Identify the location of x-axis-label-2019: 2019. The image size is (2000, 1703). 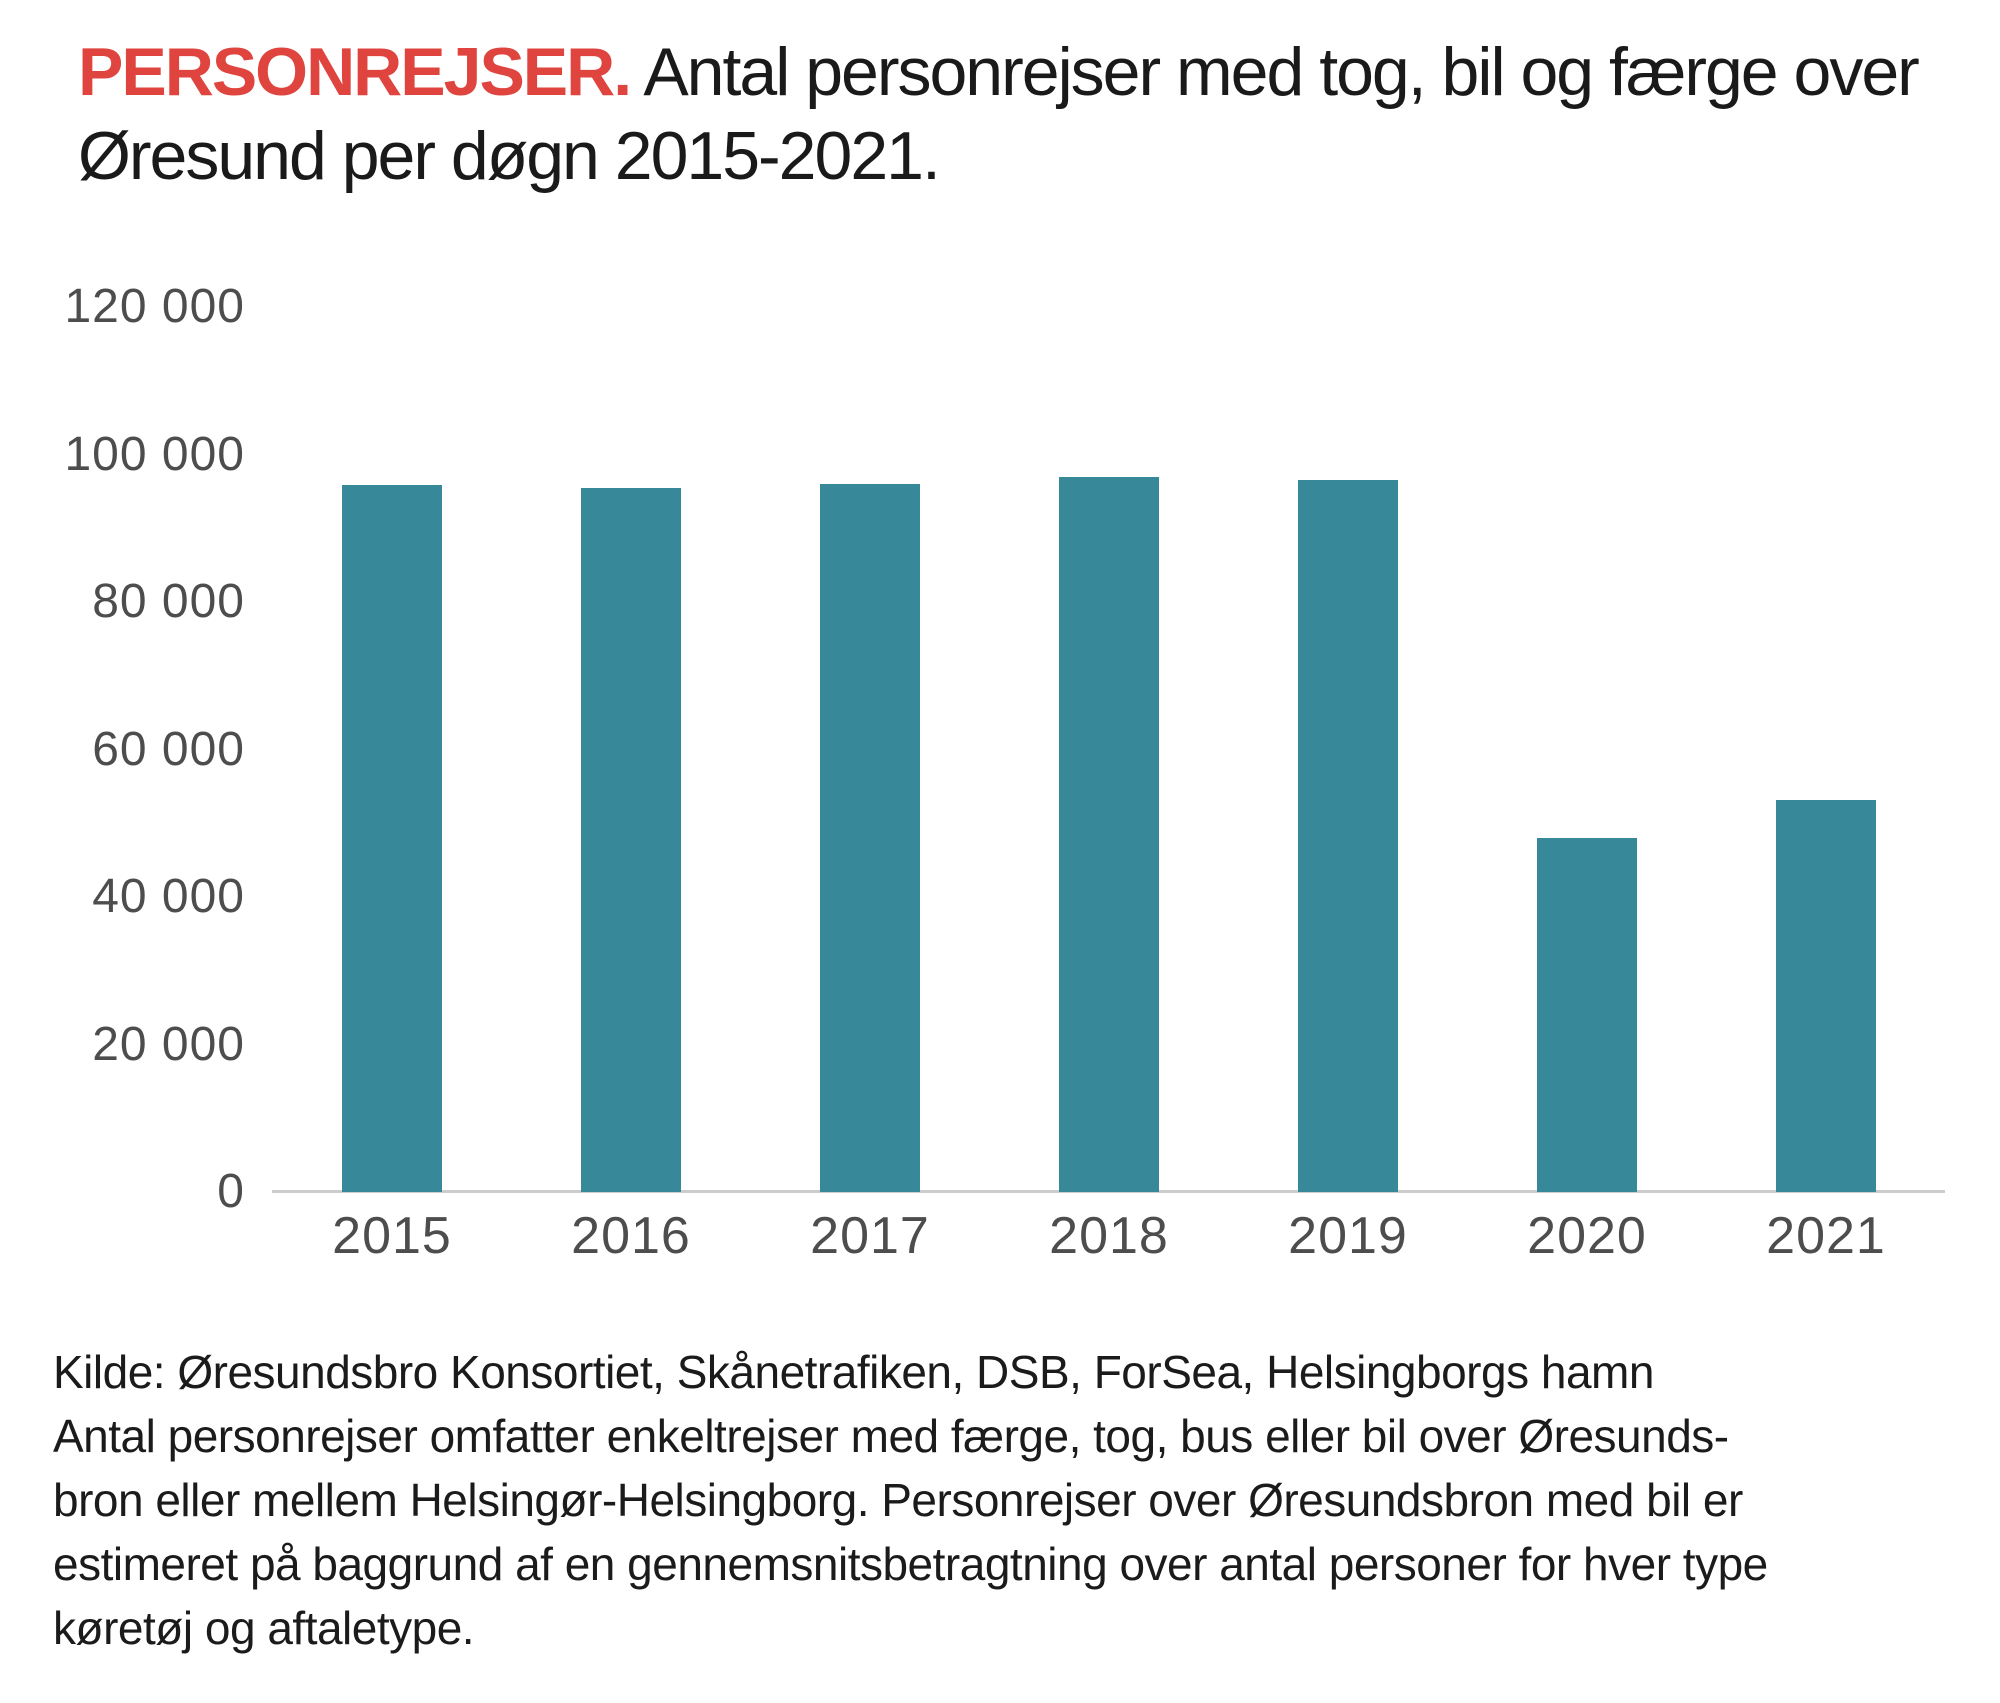
(1348, 1236).